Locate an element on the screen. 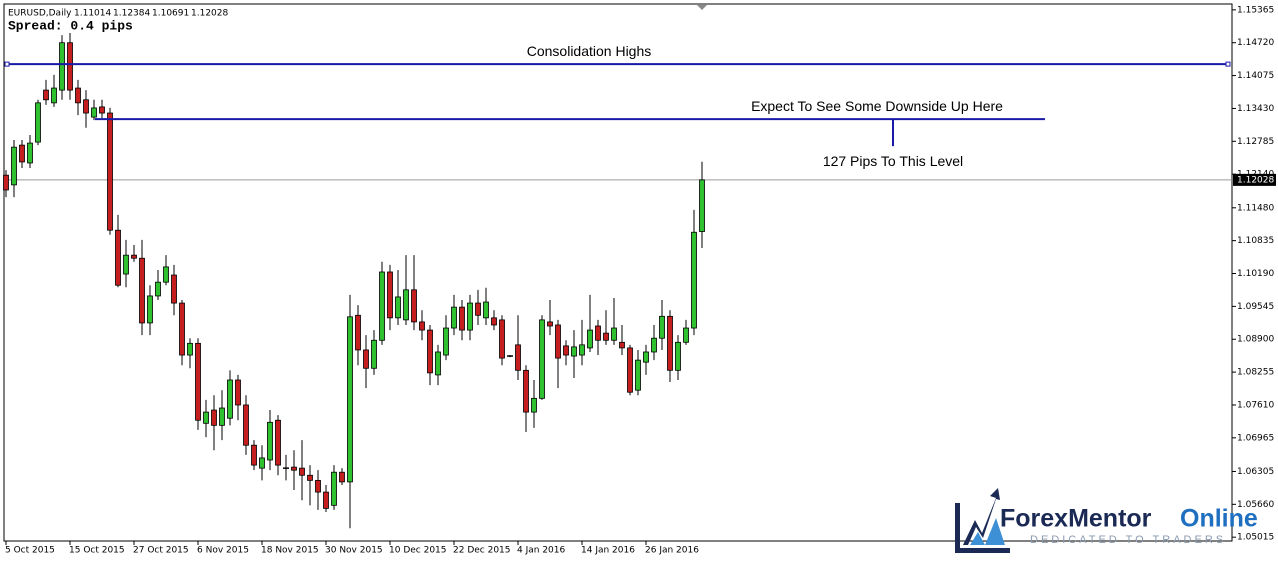  x-tick-label: 5 Oct 2015 is located at coordinates (30, 551).